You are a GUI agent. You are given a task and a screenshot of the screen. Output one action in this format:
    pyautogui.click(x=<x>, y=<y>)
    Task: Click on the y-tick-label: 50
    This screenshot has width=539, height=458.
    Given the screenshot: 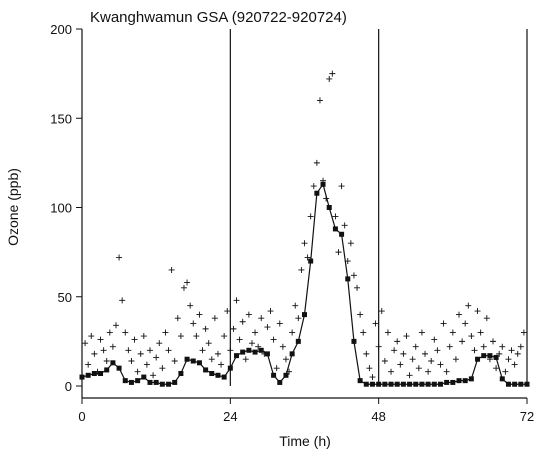 What is the action you would take?
    pyautogui.click(x=65, y=297)
    